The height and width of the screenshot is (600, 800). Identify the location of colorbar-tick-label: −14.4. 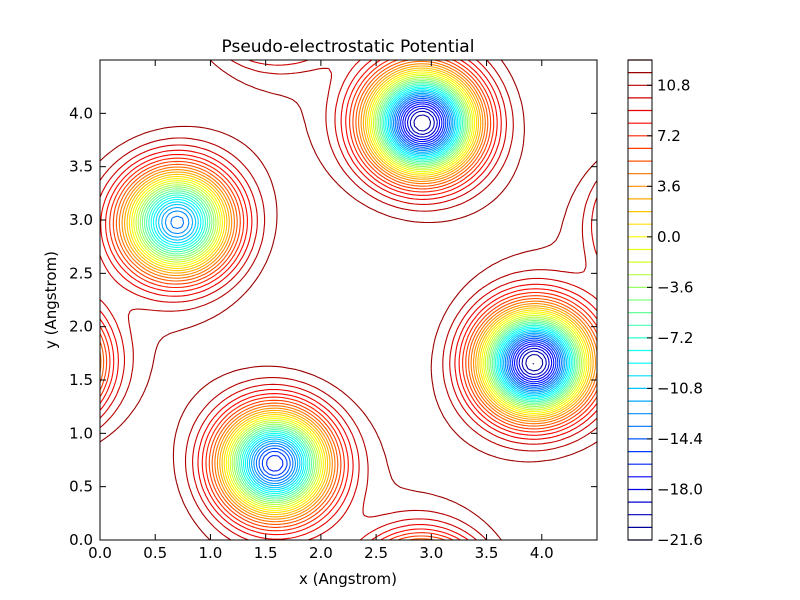
(680, 439).